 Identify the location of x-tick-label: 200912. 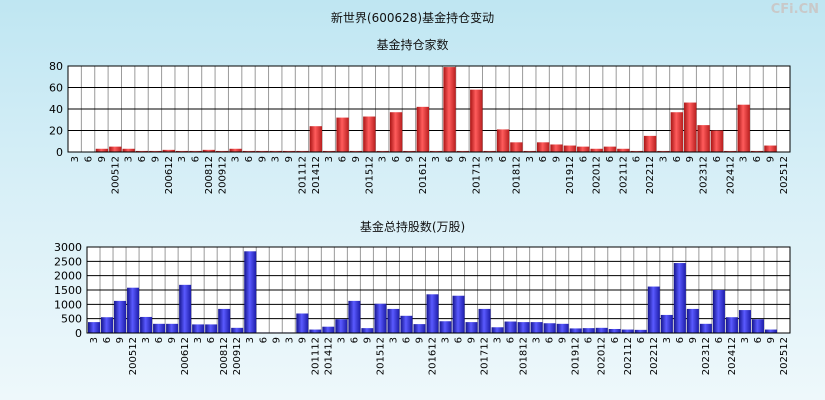
(237, 356).